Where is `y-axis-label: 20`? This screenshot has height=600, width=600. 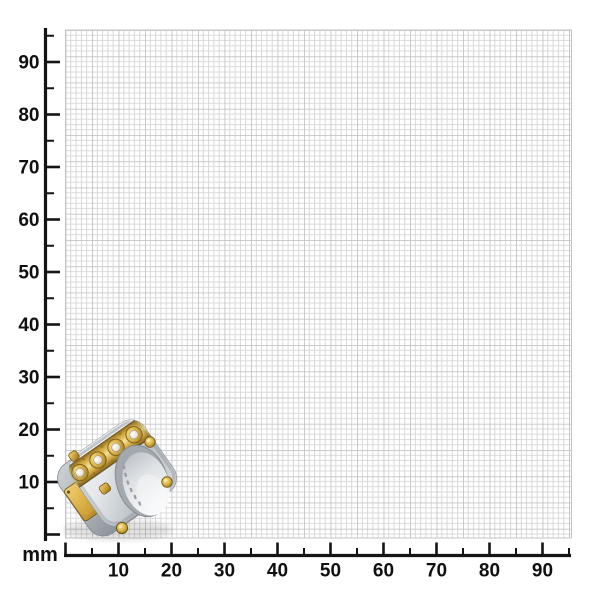 y-axis-label: 20 is located at coordinates (28, 430).